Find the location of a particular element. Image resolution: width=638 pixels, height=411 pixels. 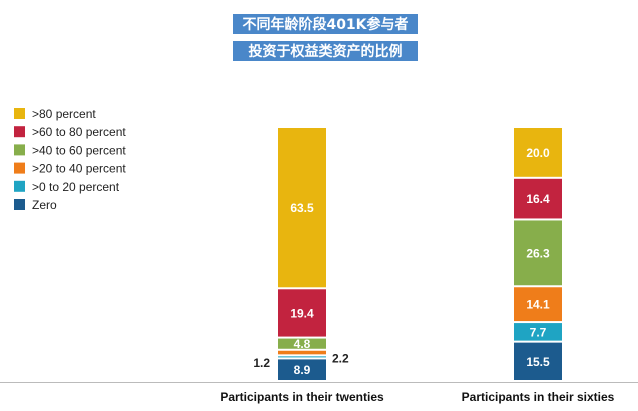

value-label-2-zero: 15.5 is located at coordinates (538, 362).